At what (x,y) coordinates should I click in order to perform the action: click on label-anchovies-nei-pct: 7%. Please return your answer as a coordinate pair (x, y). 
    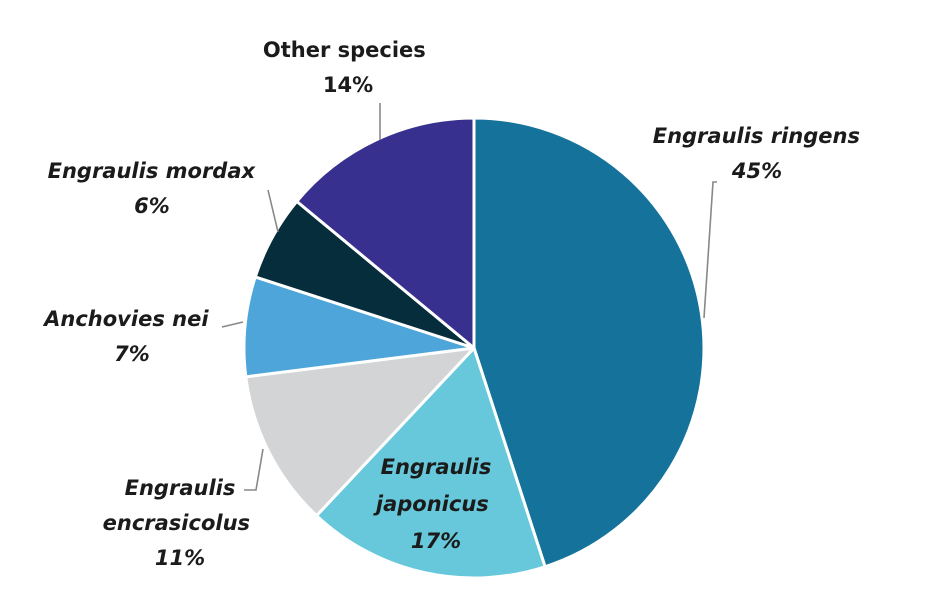
    Looking at the image, I should click on (132, 354).